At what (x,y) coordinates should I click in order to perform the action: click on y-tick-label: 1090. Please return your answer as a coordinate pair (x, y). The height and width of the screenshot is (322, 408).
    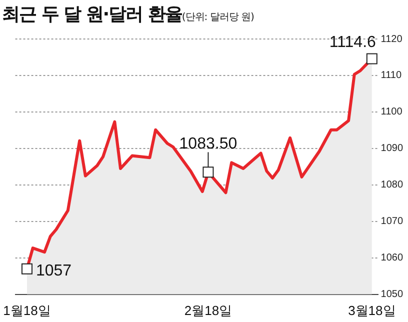
    Looking at the image, I should click on (392, 148).